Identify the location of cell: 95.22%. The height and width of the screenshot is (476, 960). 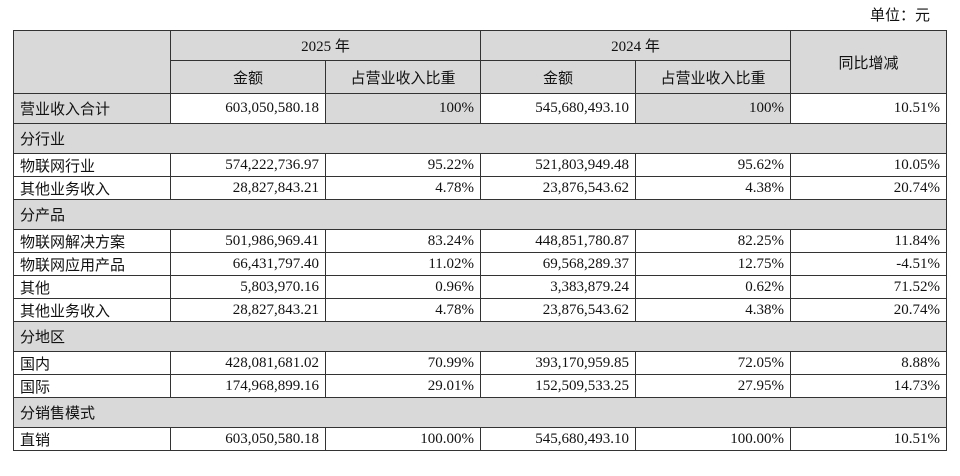
(403, 165).